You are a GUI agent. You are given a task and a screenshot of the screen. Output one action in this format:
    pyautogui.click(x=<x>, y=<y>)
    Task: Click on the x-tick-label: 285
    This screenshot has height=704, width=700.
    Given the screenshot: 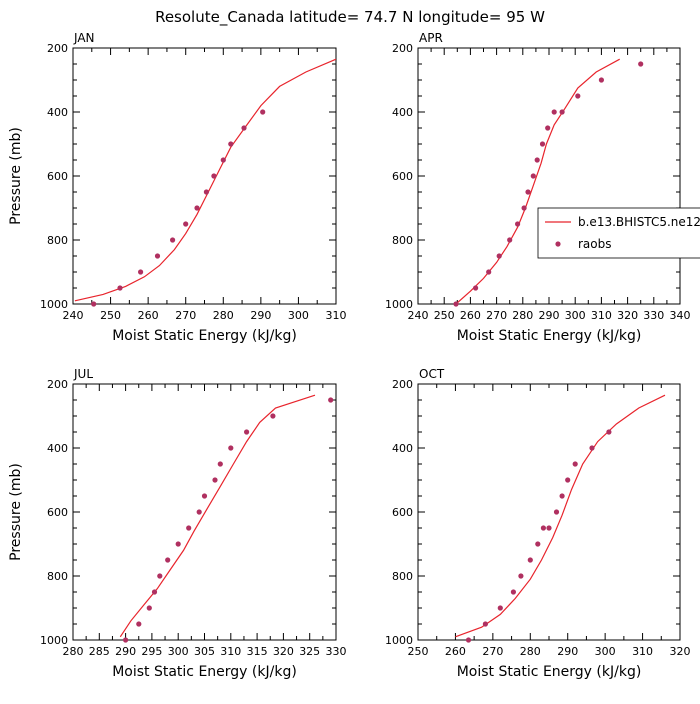 What is the action you would take?
    pyautogui.click(x=99, y=651)
    